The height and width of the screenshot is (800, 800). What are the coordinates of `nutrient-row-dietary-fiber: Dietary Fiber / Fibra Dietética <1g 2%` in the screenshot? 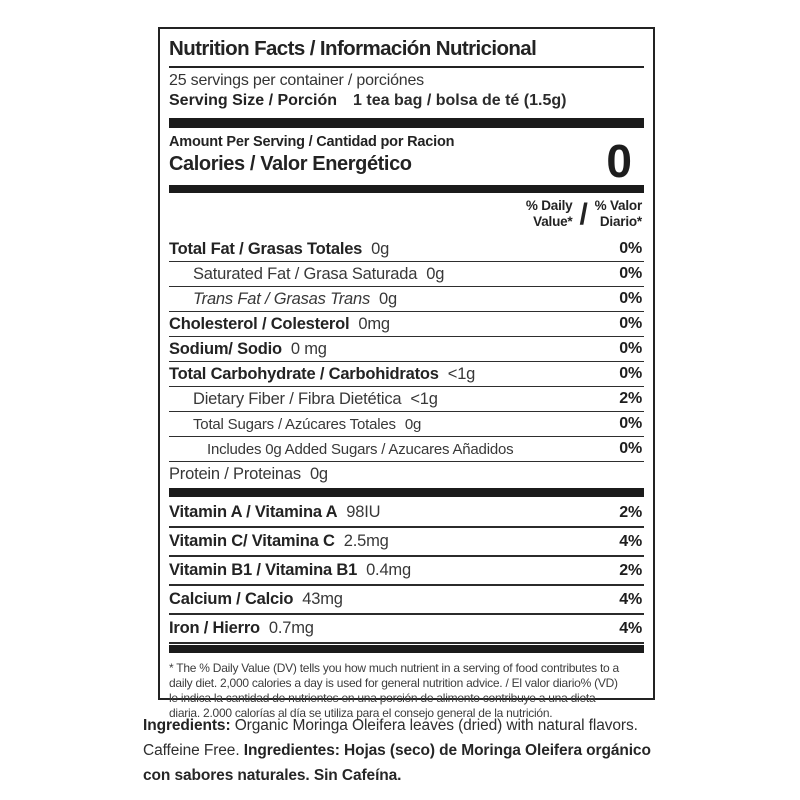 It's located at (406, 400).